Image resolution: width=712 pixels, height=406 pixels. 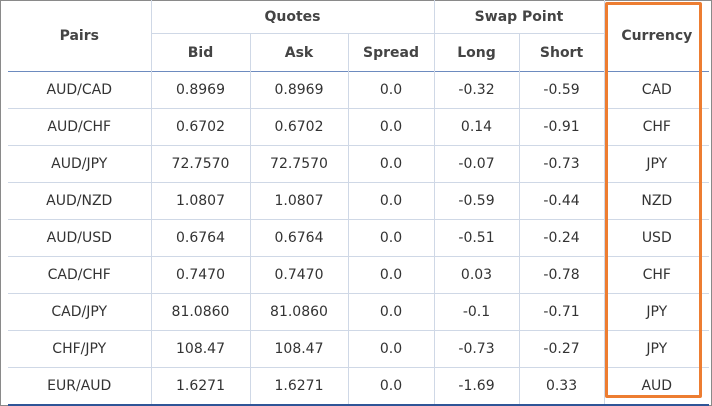 I want to click on cell-long: 0.14, so click(x=476, y=127).